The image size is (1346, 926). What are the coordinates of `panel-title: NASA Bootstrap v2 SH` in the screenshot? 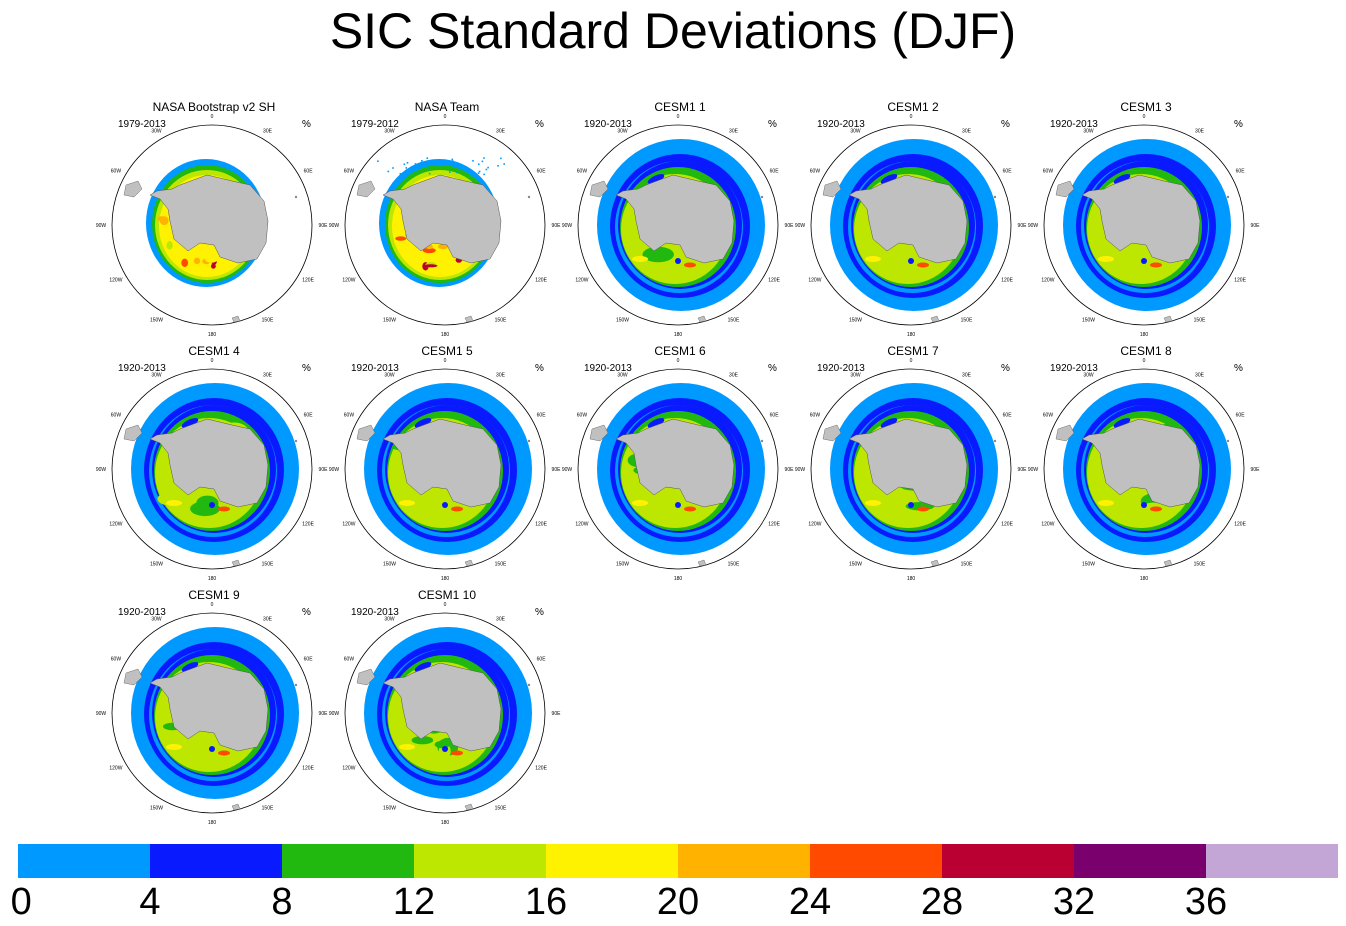 It's located at (214, 107).